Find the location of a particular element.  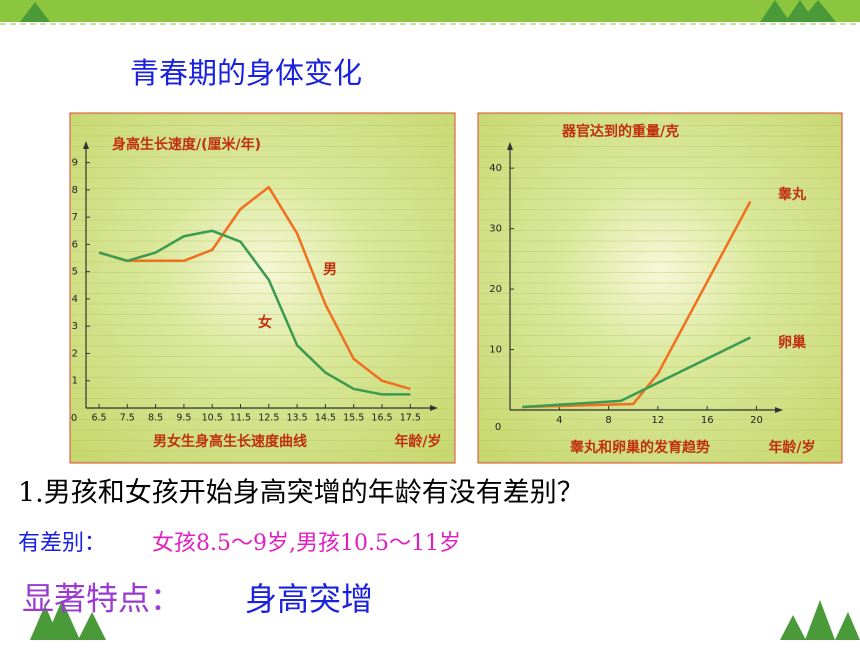

y-tick-label: 7 is located at coordinates (75, 217).